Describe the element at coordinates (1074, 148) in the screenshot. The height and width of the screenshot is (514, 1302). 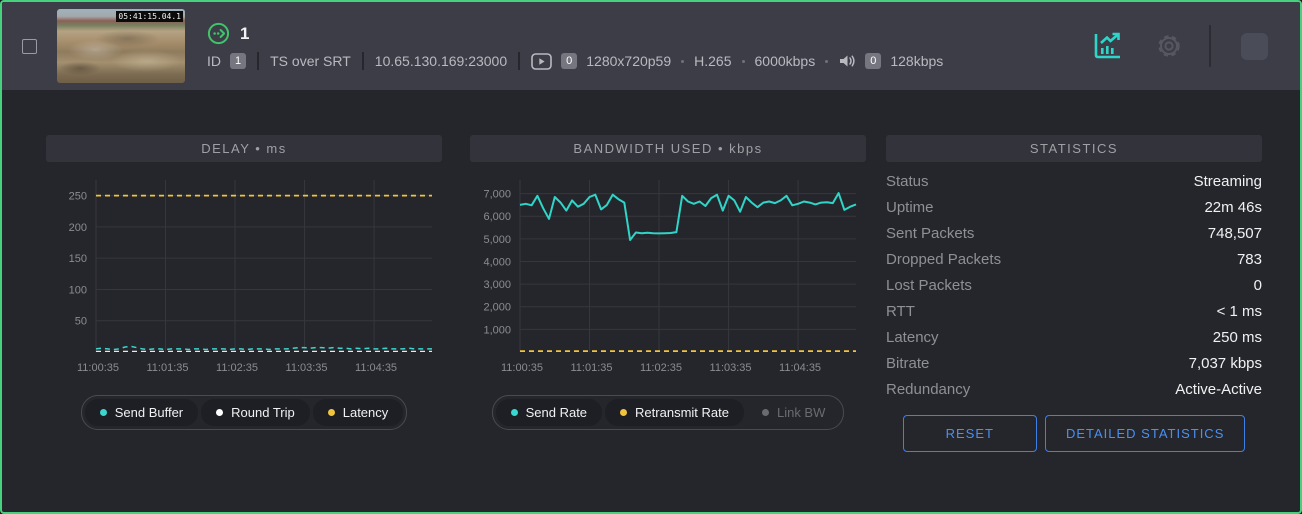
I see `statistics-panel-title: STATISTICS` at that location.